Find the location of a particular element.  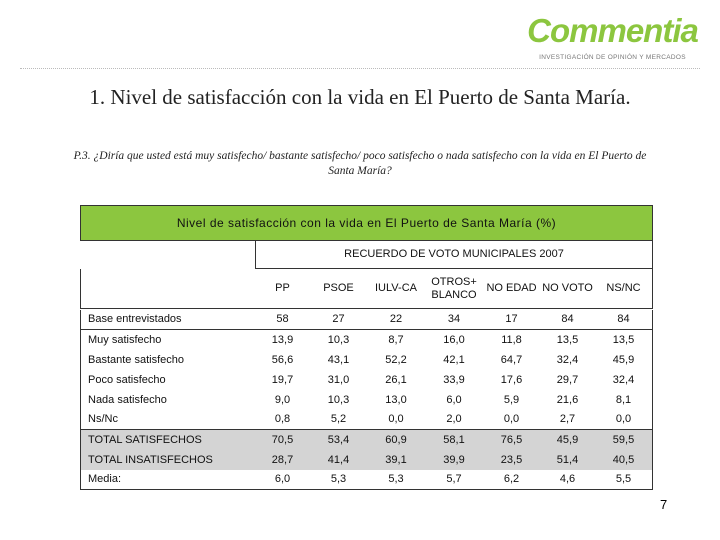

table-cell: 11,8 is located at coordinates (511, 340).